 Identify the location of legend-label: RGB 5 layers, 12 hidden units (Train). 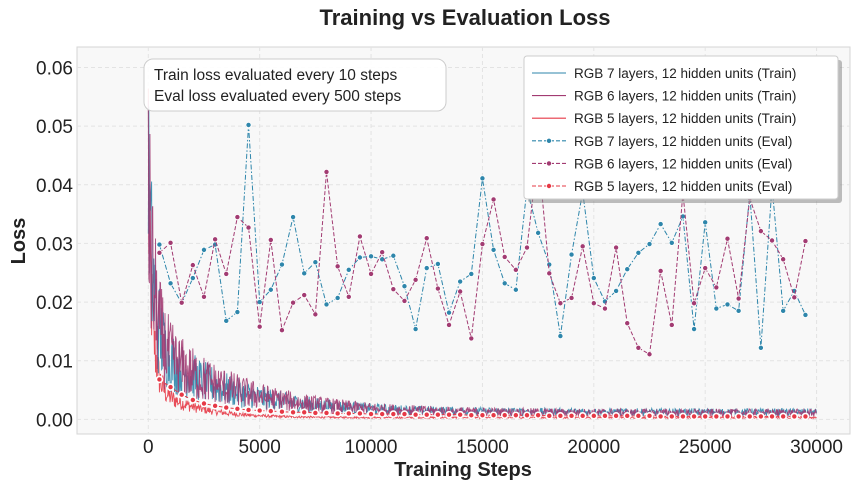
(685, 118).